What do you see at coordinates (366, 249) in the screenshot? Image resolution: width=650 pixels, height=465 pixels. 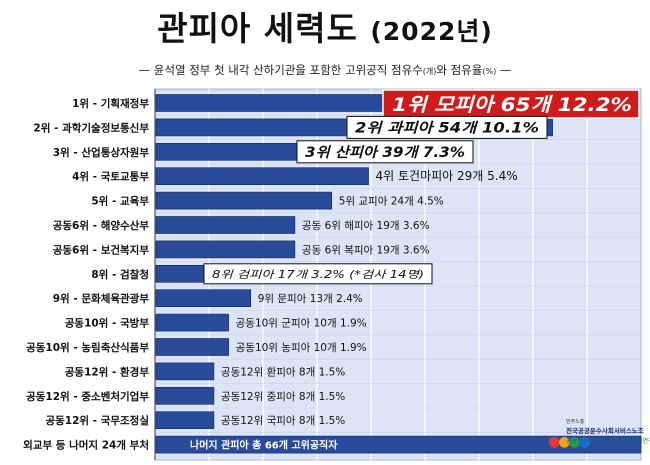 I see `data-label: 공동 6위 복피아 19개 3.6%` at bounding box center [366, 249].